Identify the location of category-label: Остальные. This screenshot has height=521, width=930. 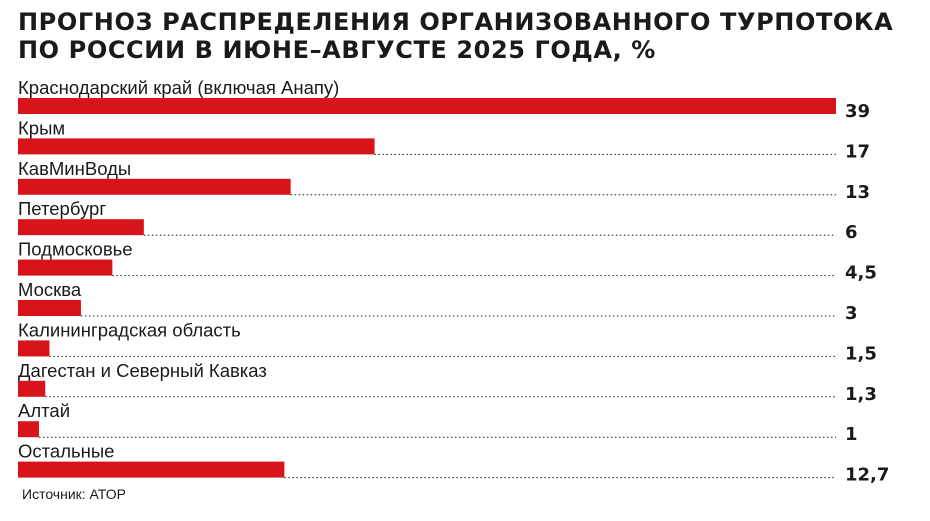
(66, 451).